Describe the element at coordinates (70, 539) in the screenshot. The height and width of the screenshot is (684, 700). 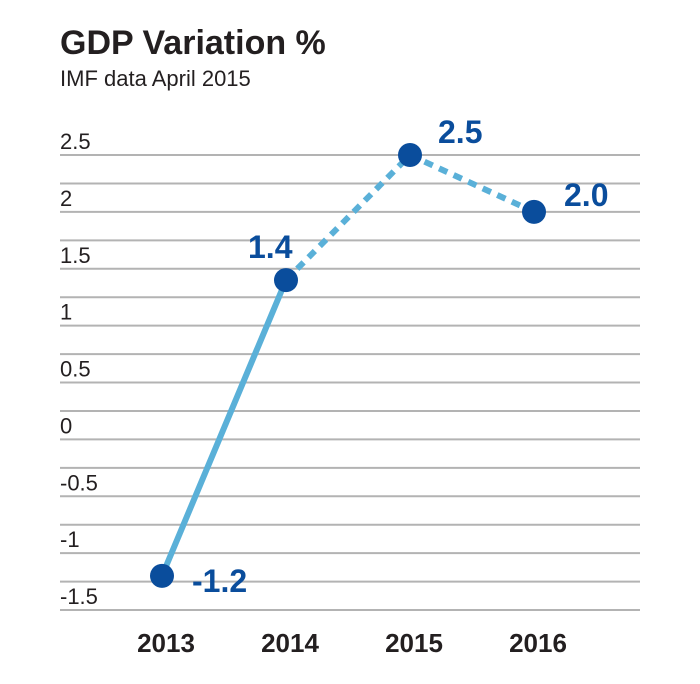
I see `y-tick-label: -1` at that location.